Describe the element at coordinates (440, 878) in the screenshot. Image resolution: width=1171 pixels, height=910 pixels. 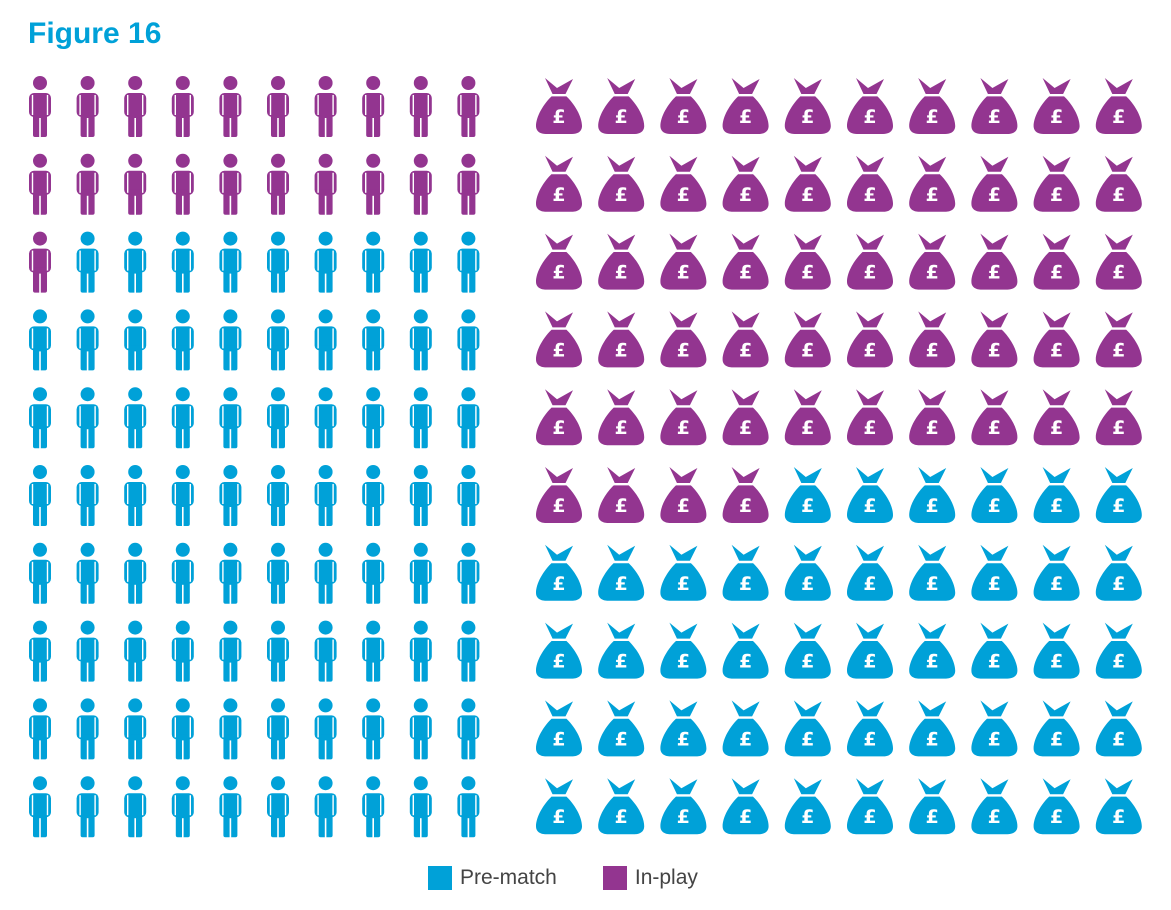
I see `legend-swatch-pre-match` at that location.